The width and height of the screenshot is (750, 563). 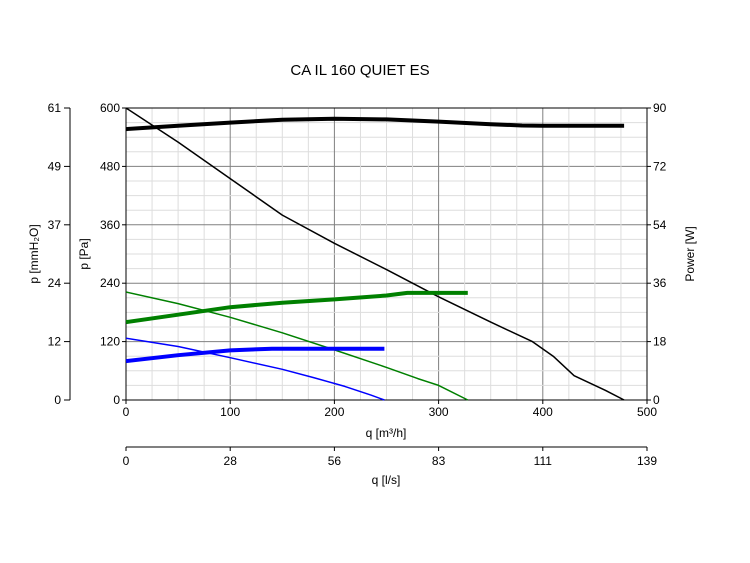 I want to click on y-outer-axis-label: p [mmH₂O], so click(x=34, y=253).